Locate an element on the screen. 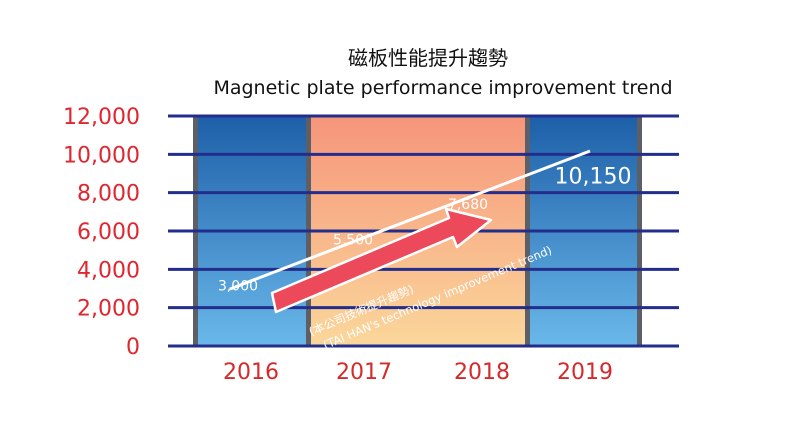 The width and height of the screenshot is (796, 421). trend-arrow is located at coordinates (381, 260).